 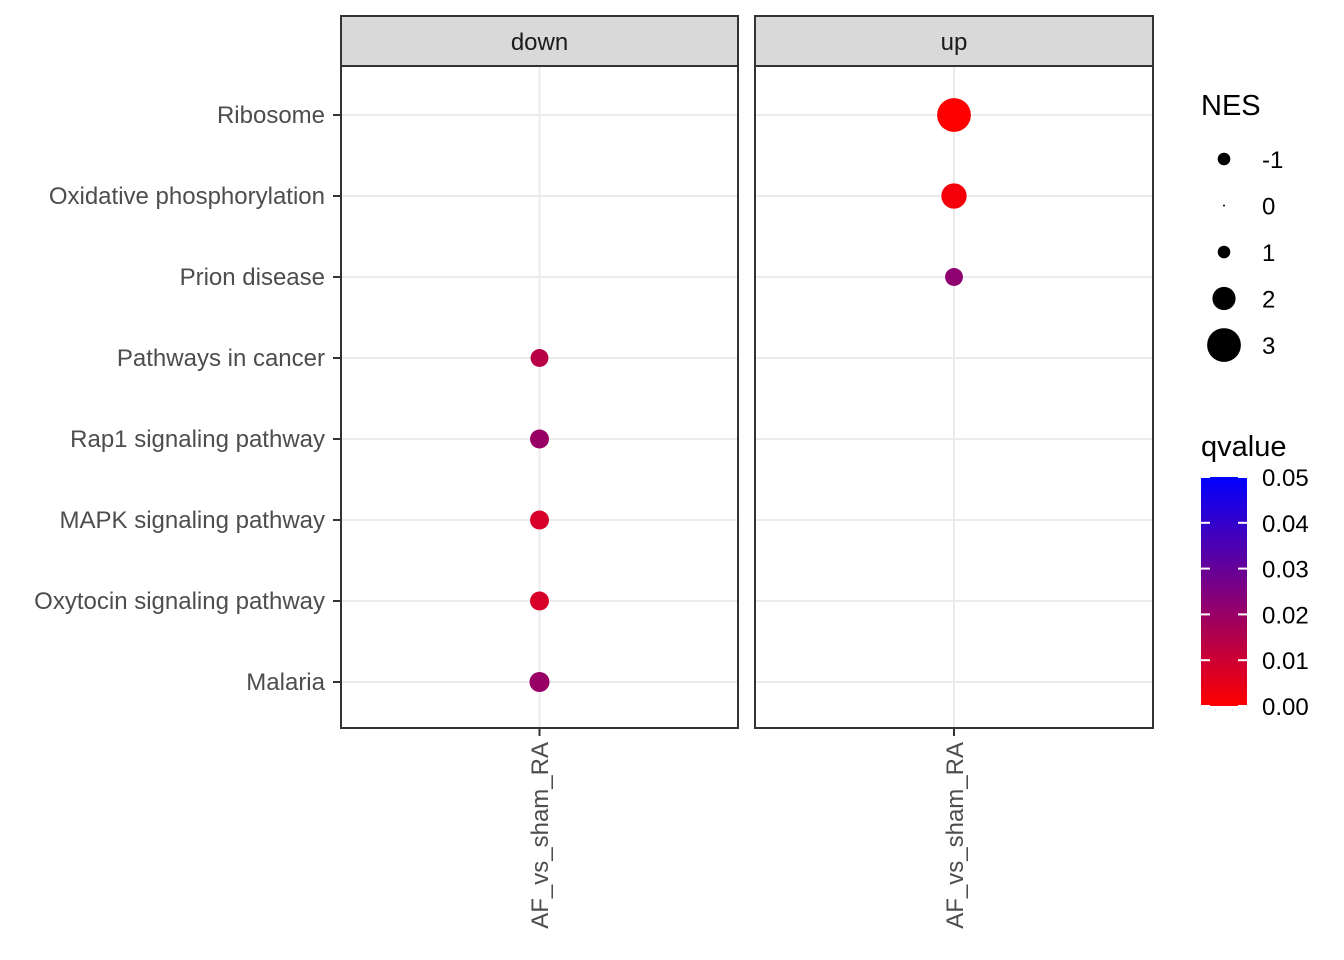 I want to click on y-tick-label: Rap1 signaling pathway, so click(x=197, y=439).